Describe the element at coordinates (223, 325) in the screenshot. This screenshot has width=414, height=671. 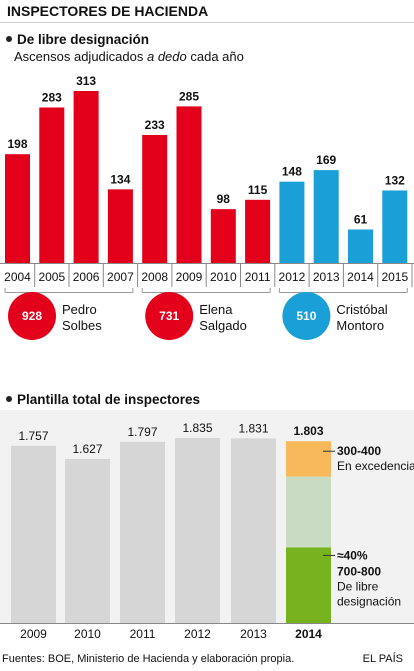
I see `group-name: Salgado` at that location.